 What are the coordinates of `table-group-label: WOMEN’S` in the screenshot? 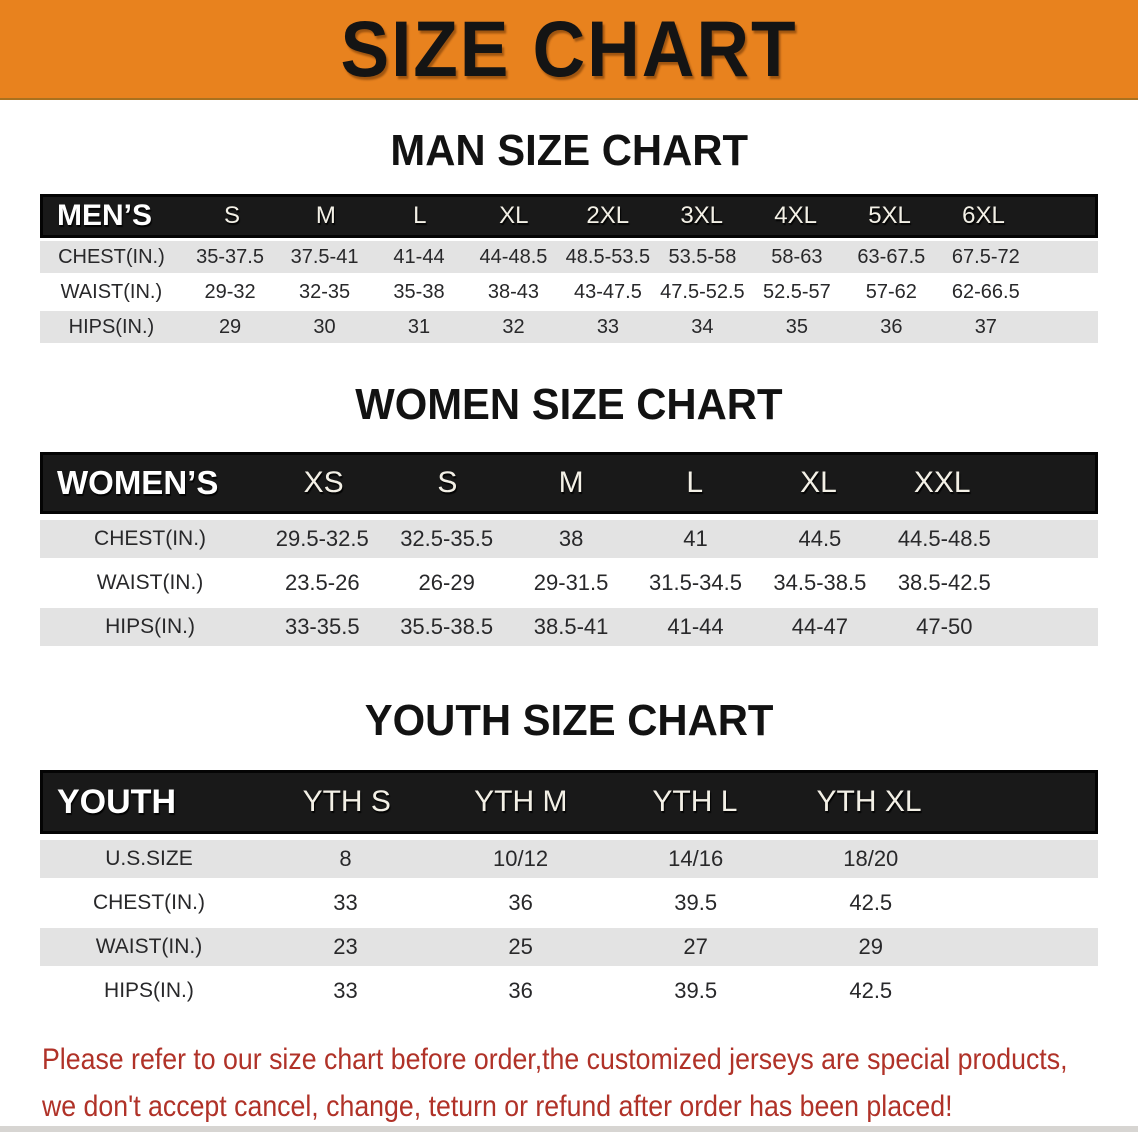 It's located at (138, 482).